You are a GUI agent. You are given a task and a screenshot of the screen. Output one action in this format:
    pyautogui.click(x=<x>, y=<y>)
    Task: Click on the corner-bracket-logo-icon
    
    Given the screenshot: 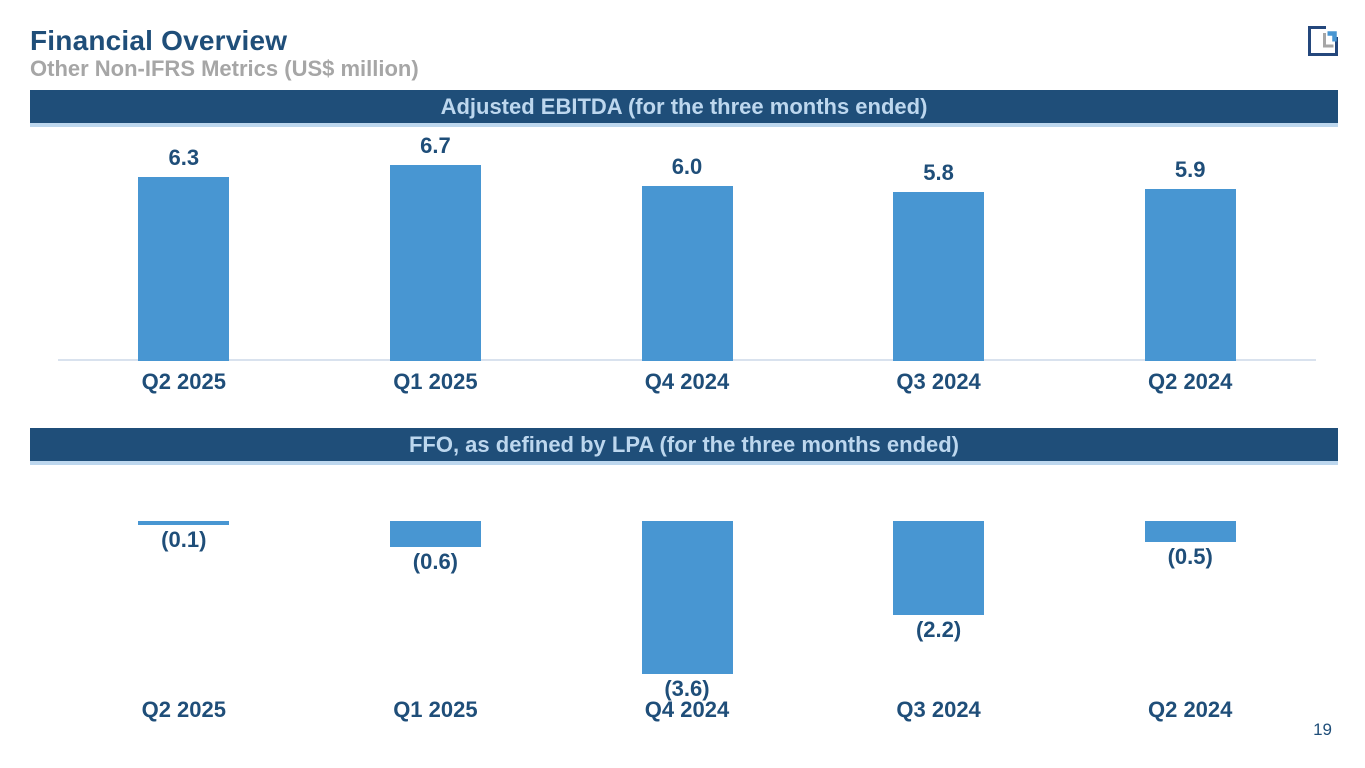 What is the action you would take?
    pyautogui.click(x=1323, y=41)
    